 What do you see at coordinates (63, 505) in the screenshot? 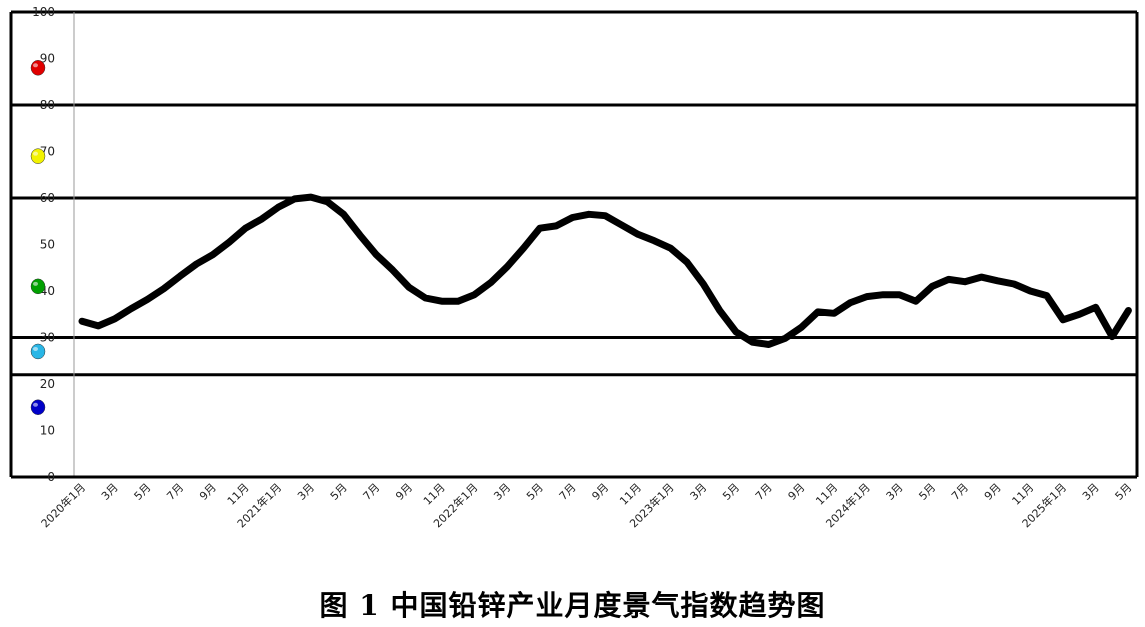
I see `x-tick-label: 2020年1月` at bounding box center [63, 505].